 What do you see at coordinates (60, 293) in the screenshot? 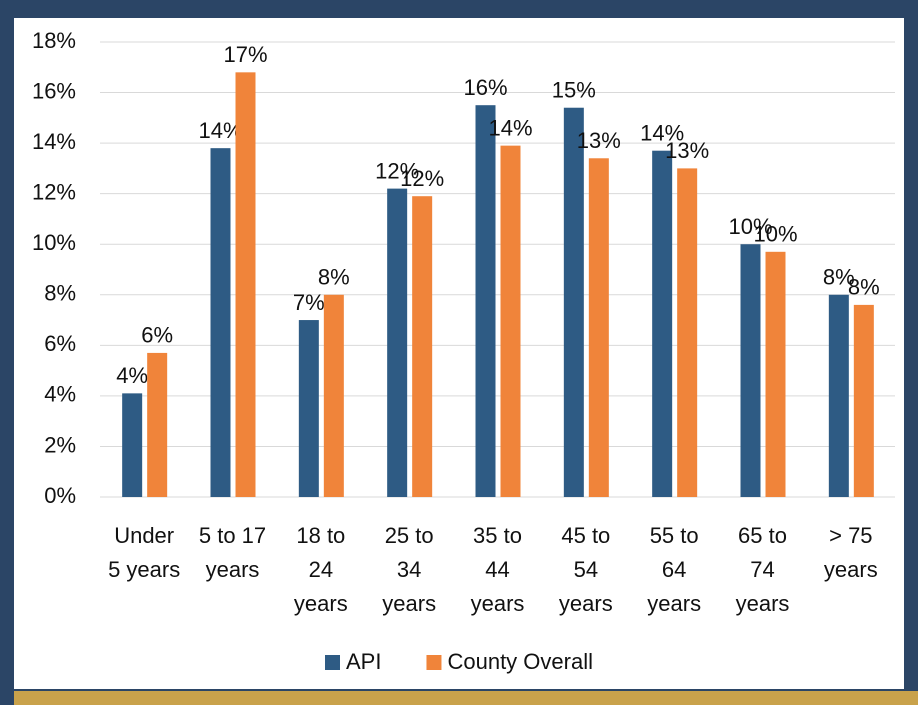
I see `y-tick-label: 8%` at bounding box center [60, 293].